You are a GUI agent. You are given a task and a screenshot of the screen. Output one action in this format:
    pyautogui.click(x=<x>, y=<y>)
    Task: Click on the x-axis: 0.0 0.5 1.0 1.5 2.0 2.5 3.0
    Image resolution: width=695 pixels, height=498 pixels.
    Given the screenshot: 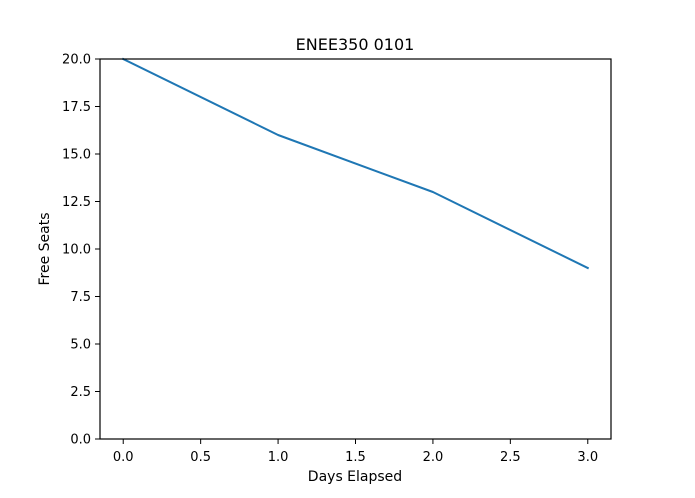 What is the action you would take?
    pyautogui.click(x=355, y=452)
    